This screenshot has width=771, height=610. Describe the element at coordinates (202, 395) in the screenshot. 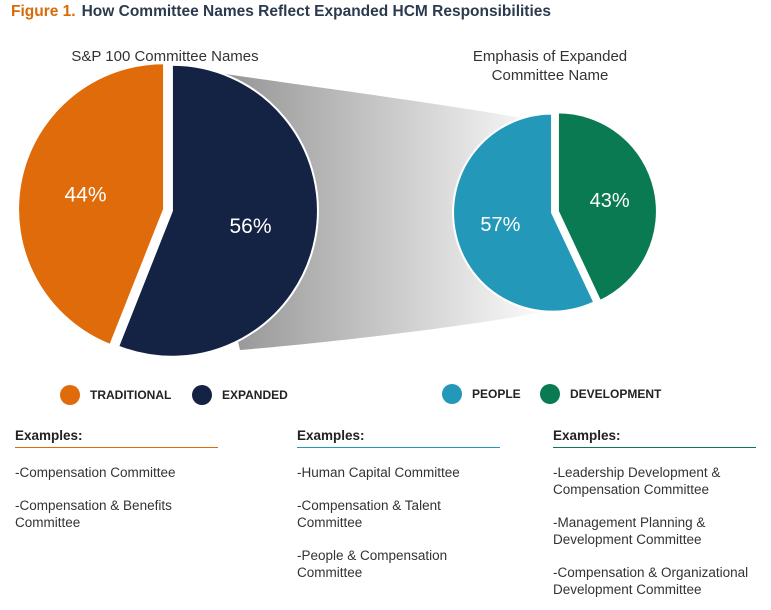

I see `legend-swatch-expanded` at that location.